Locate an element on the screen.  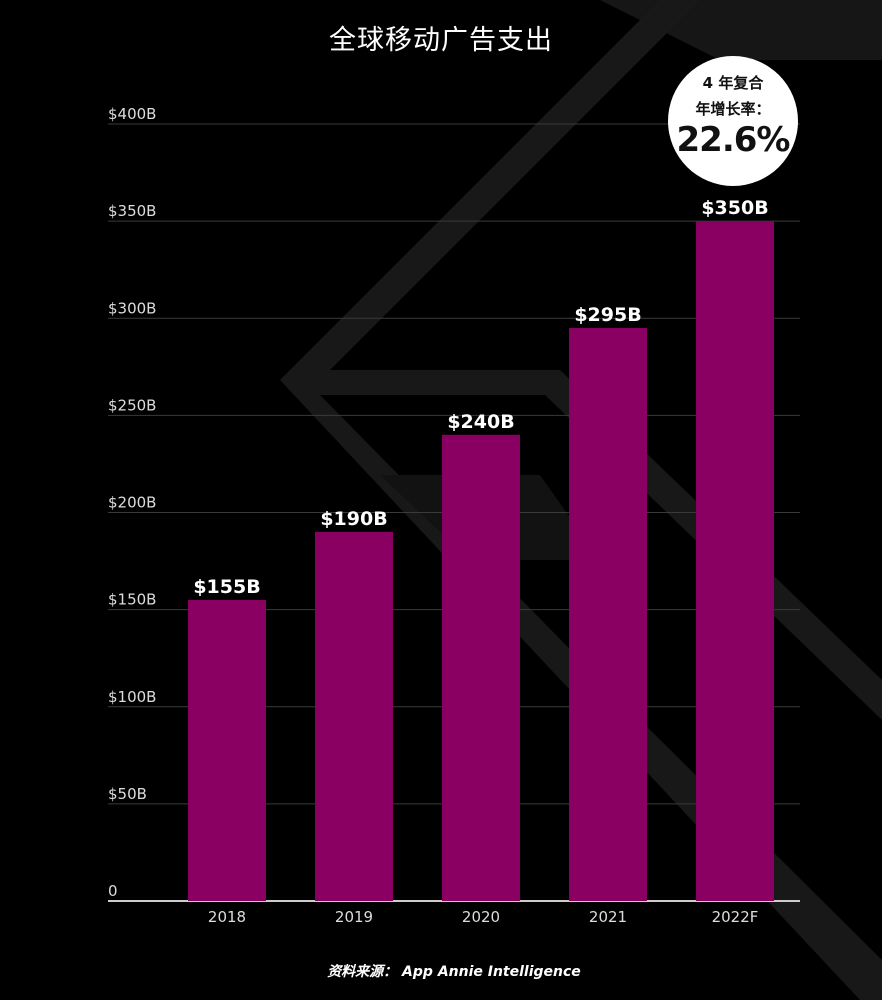
y-tick-label: 0 is located at coordinates (113, 891).